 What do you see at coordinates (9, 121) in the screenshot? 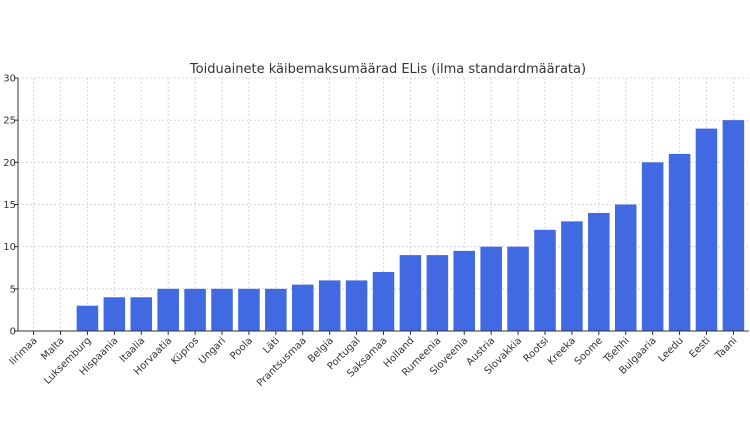
I see `y-tick-label: 25` at bounding box center [9, 121].